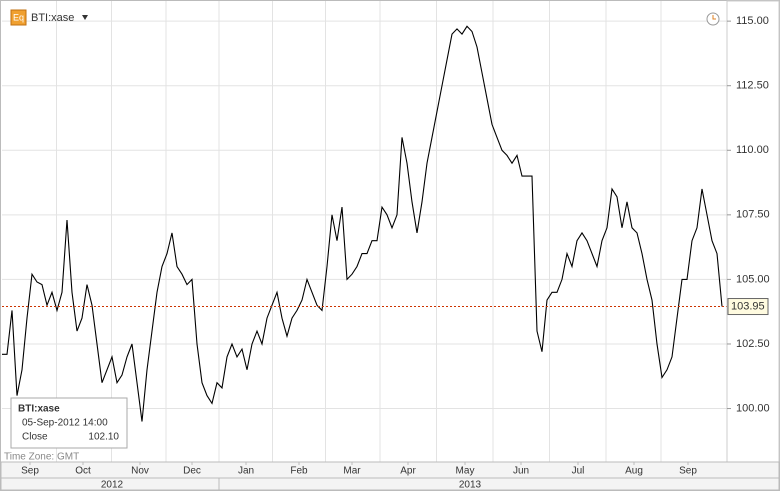  I want to click on x-tick-label: Mar, so click(352, 471).